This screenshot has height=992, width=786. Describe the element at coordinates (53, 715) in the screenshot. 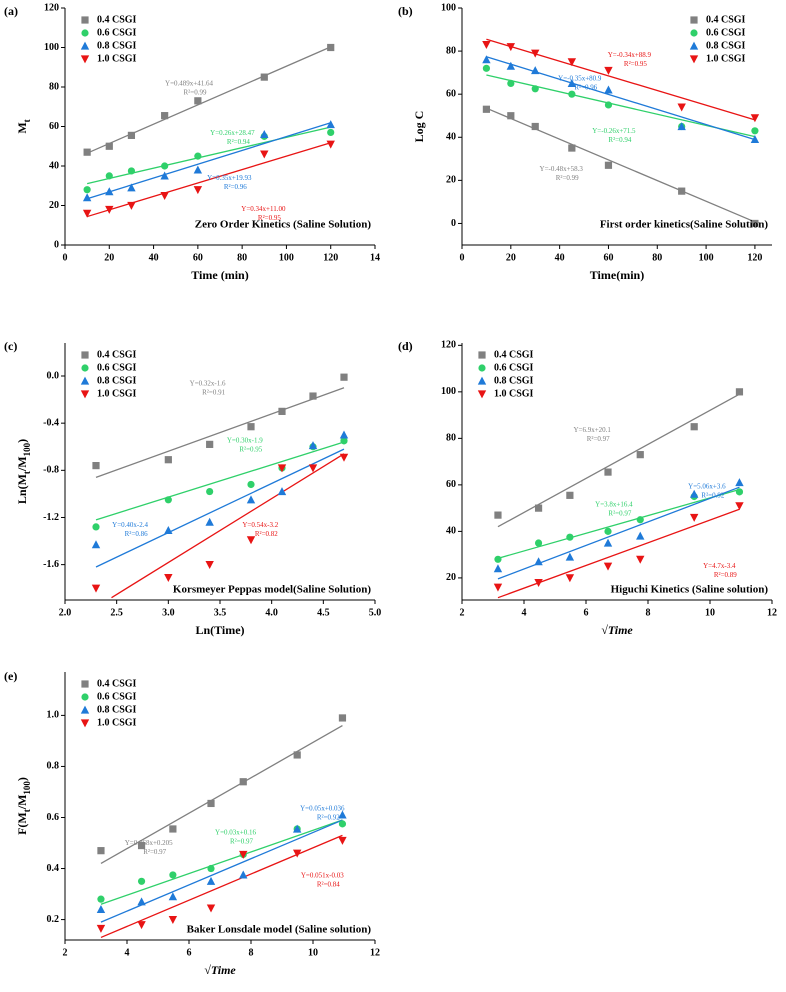

I see `y-tick-label: 1.0` at that location.